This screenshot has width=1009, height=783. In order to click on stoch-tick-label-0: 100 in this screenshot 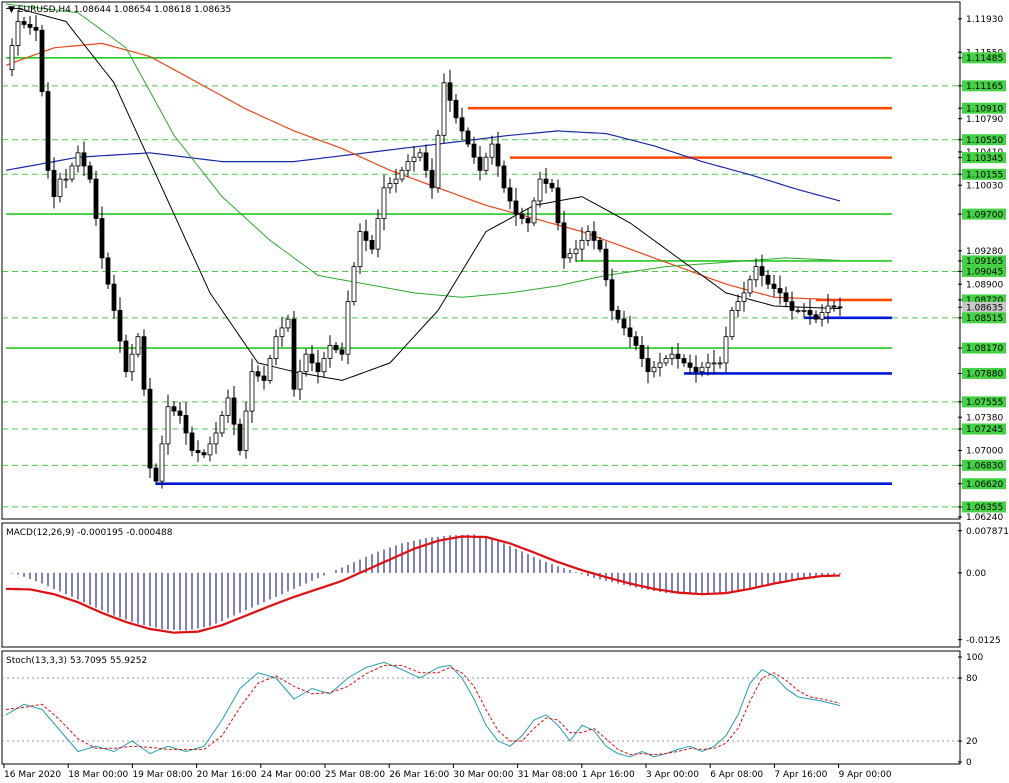, I will do `click(974, 658)`.